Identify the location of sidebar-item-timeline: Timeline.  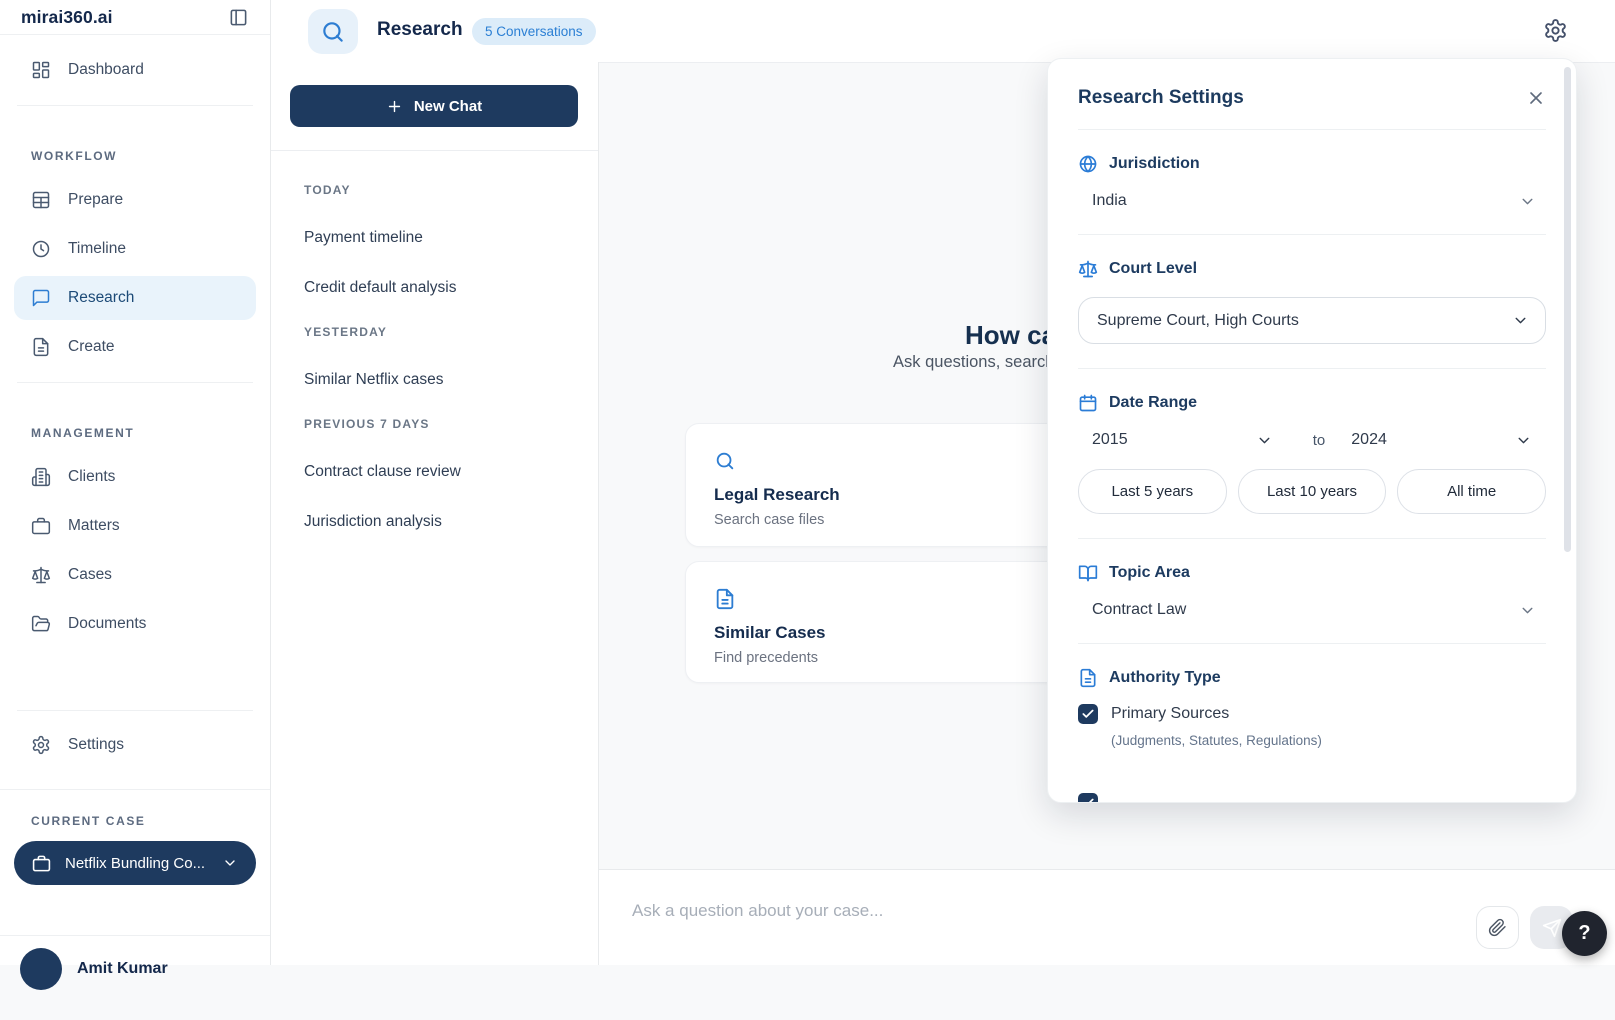
(135, 249).